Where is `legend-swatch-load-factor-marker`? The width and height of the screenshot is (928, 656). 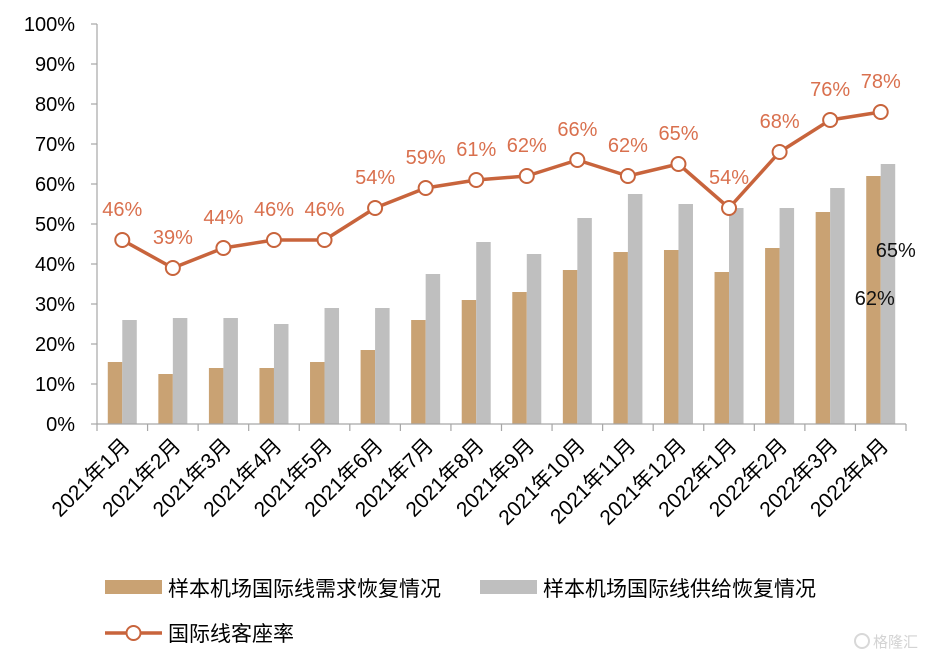
legend-swatch-load-factor-marker is located at coordinates (133, 633).